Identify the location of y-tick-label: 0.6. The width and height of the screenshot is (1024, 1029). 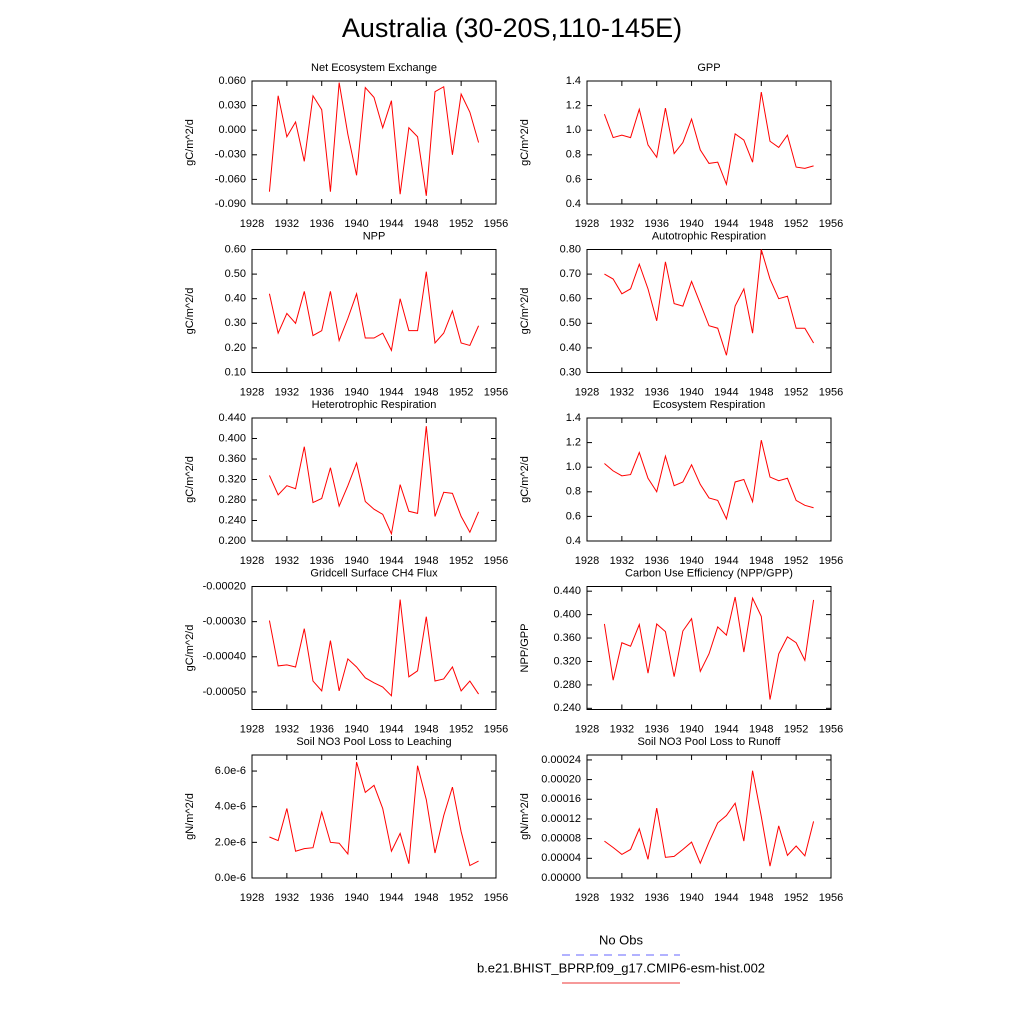
(573, 179).